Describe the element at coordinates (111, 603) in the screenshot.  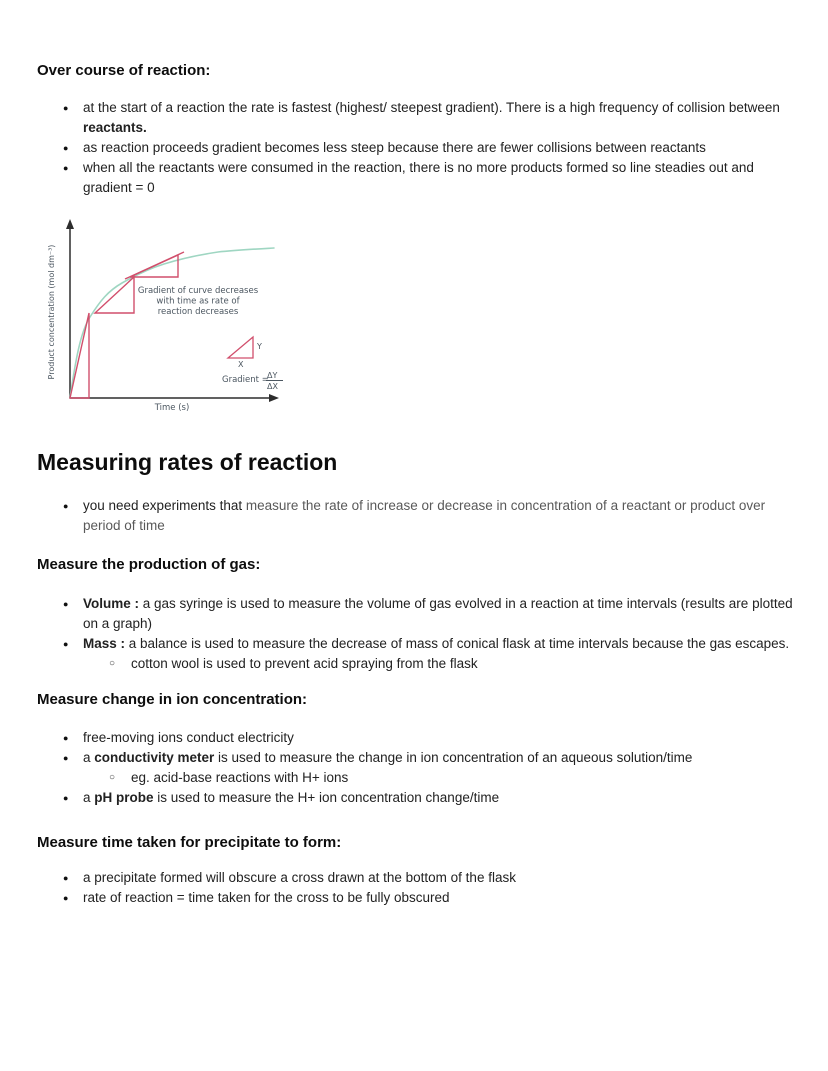
I see `bullet-text-bold: Volume :` at that location.